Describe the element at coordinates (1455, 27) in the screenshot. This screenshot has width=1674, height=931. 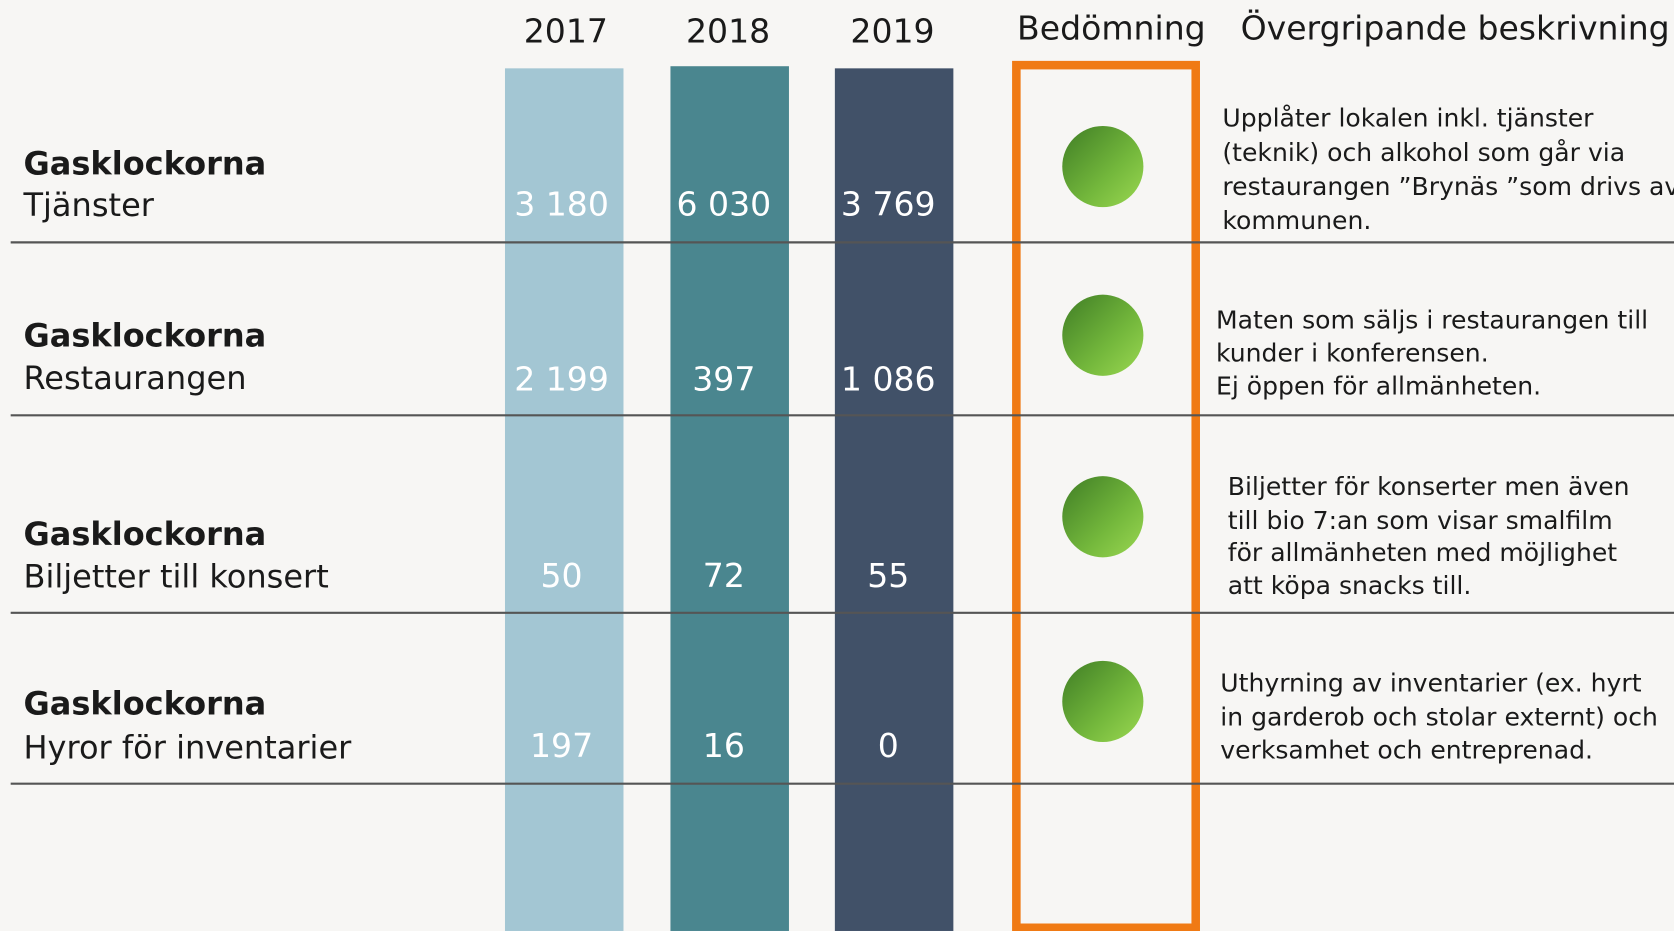
I see `description-header: Övergripande beskrivning` at that location.